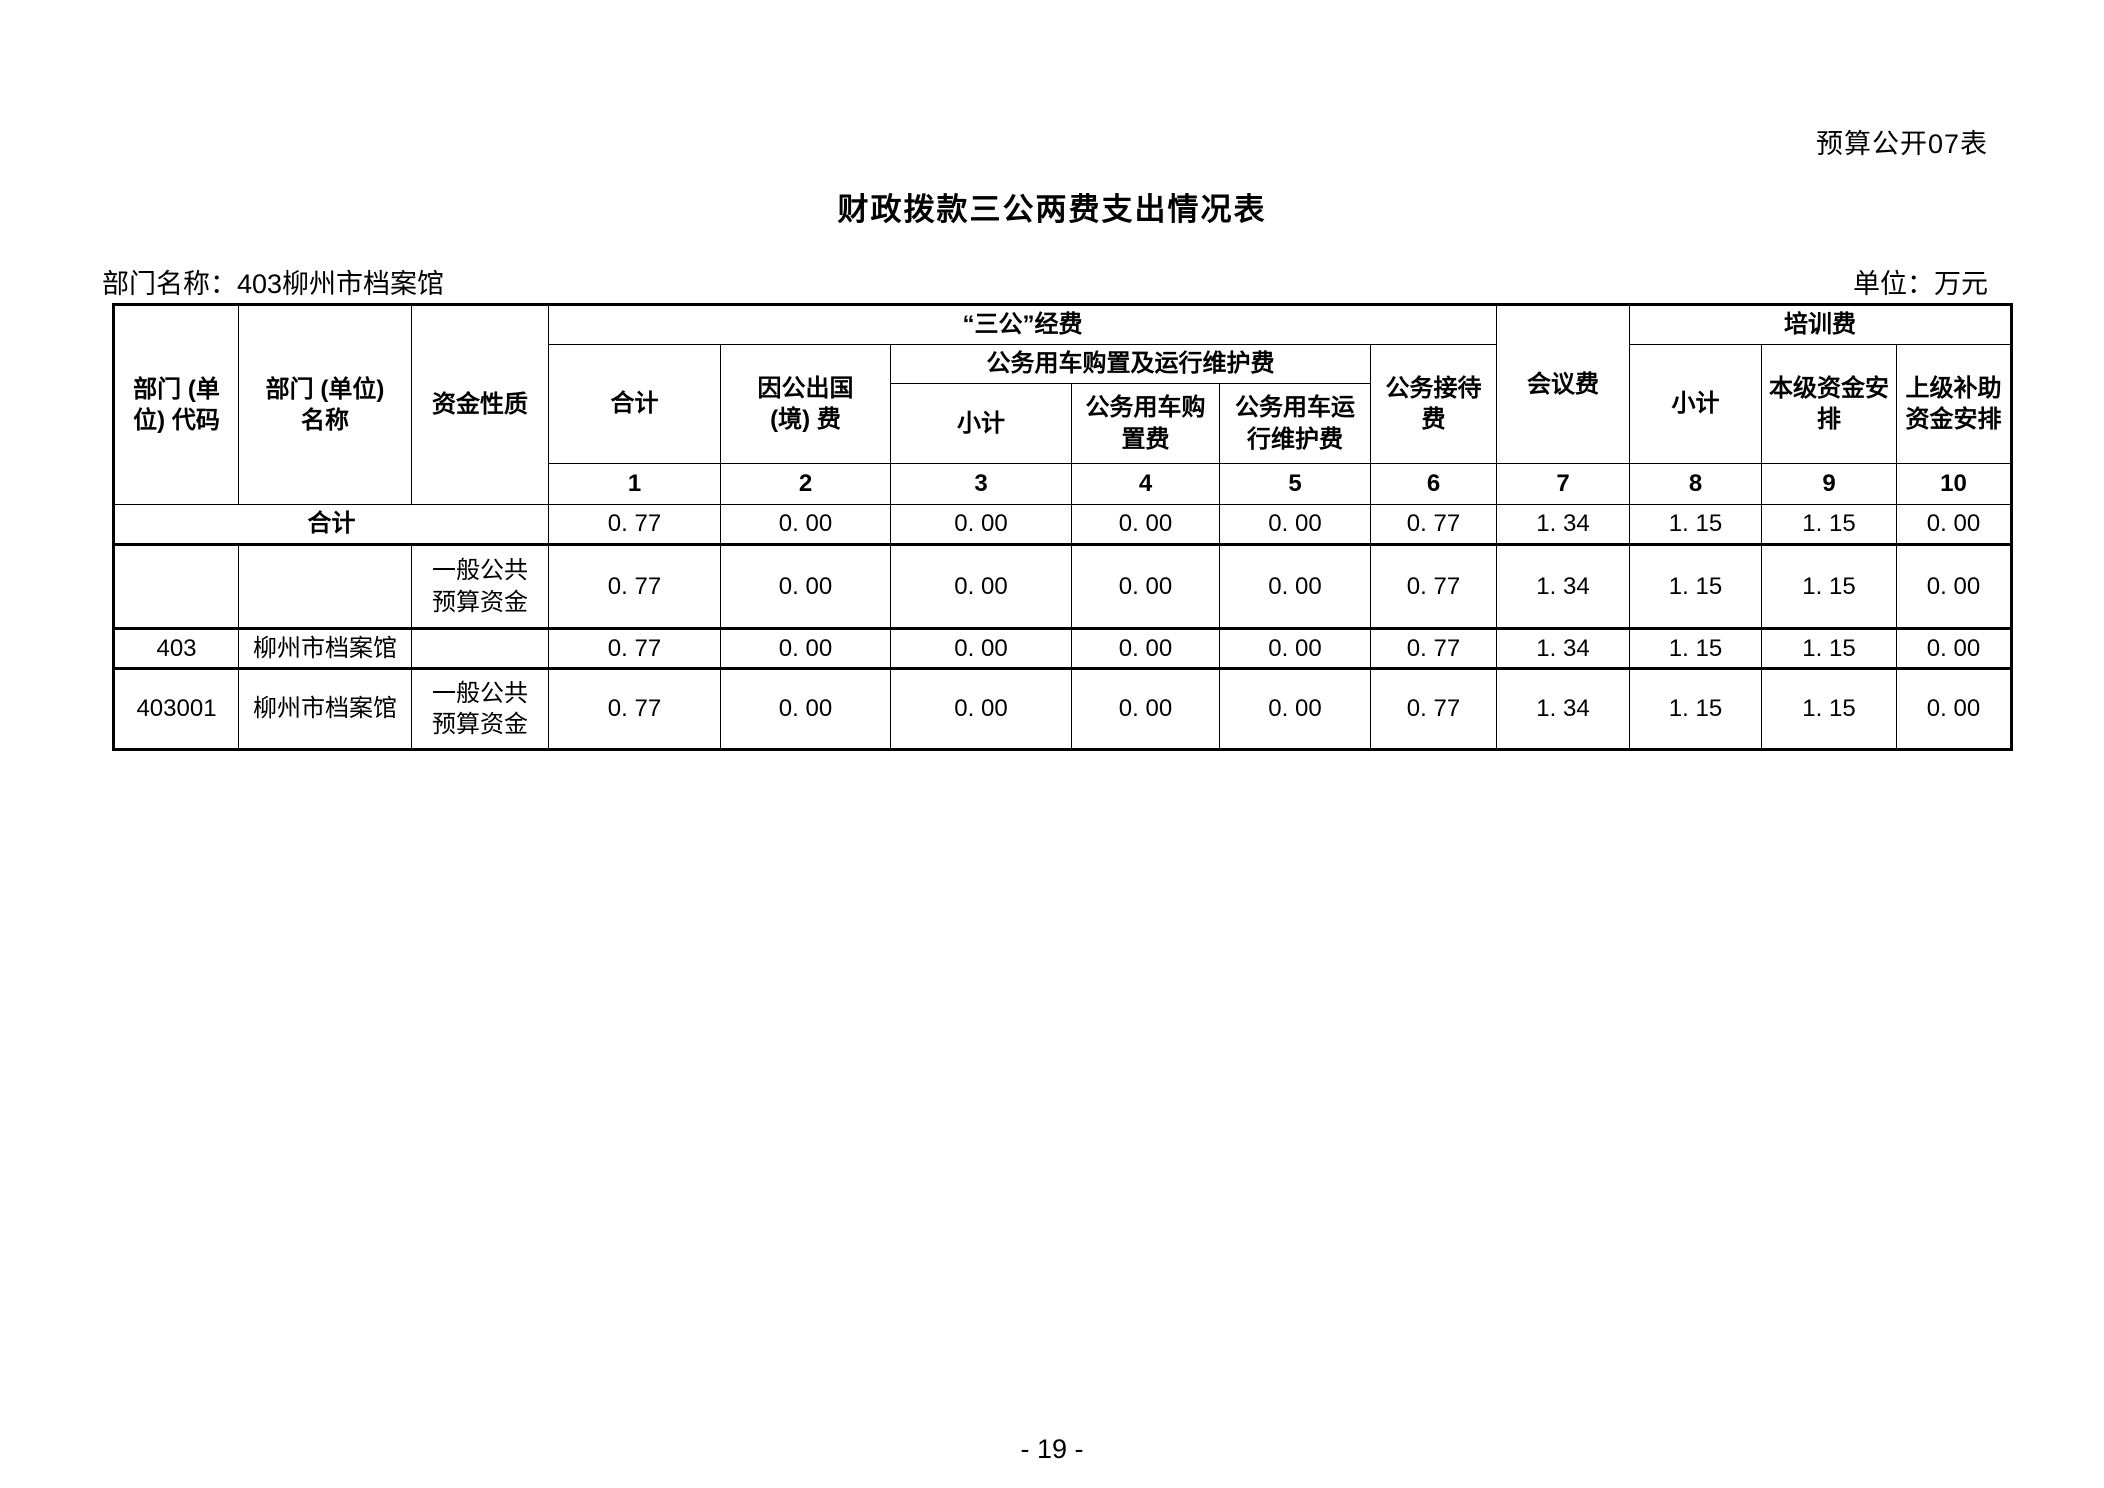 This screenshot has width=2104, height=1488. Describe the element at coordinates (1052, 209) in the screenshot. I see `page-title: 财政拨款三公两费支出情况表` at that location.